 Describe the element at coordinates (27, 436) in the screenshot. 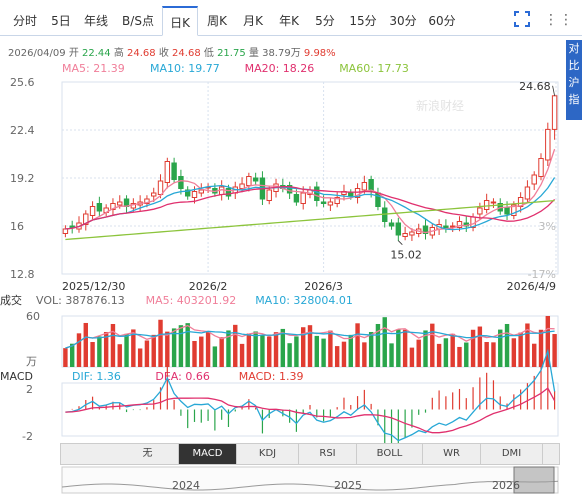

I see `macd-axis-bottom: -2` at that location.